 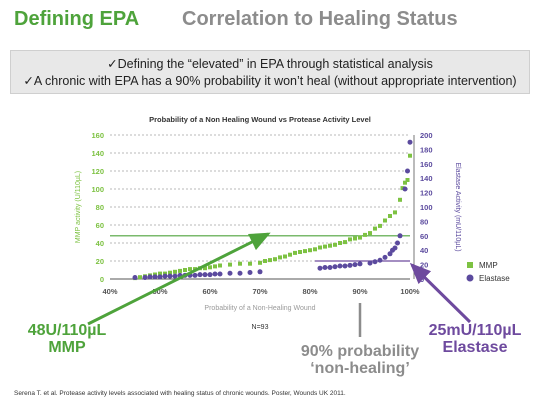 I want to click on y-right-tick-label: 60, so click(x=424, y=236).